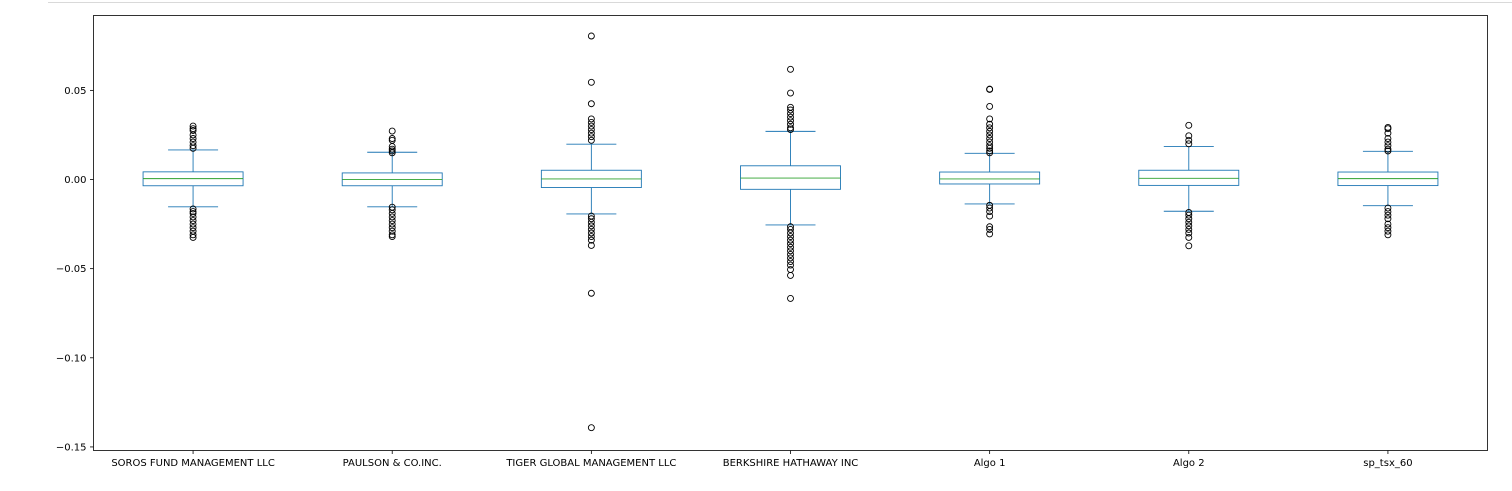  I want to click on y-axis: 0.05 0.00 −0.05 −0.10 −0.15, so click(75, 269).